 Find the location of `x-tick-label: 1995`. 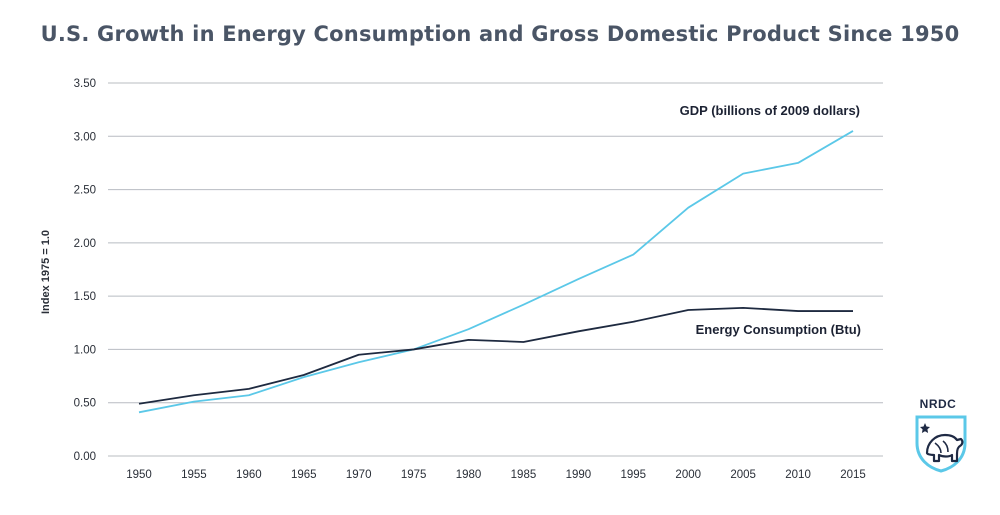

x-tick-label: 1995 is located at coordinates (634, 475).